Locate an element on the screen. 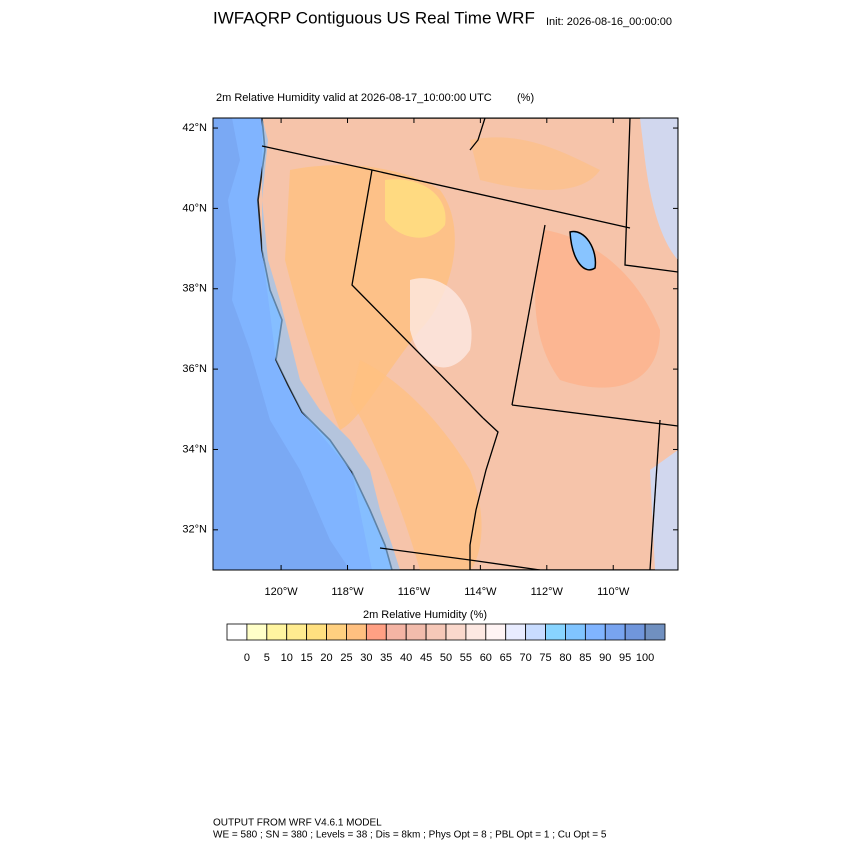 This screenshot has width=850, height=850. colorbar-label: 0 is located at coordinates (247, 658).